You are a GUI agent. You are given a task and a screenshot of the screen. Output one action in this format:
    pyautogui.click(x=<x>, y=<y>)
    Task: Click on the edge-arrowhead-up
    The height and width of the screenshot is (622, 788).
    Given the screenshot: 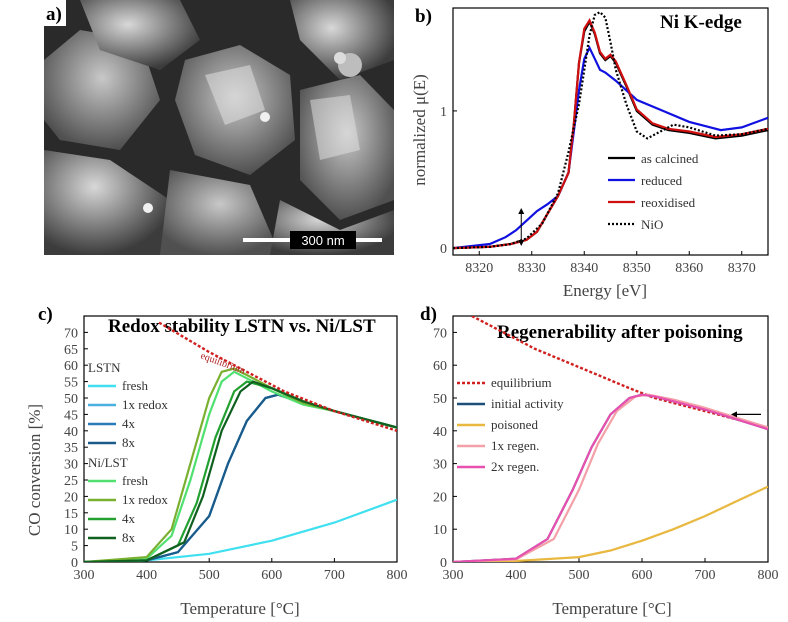 What is the action you would take?
    pyautogui.click(x=521, y=211)
    